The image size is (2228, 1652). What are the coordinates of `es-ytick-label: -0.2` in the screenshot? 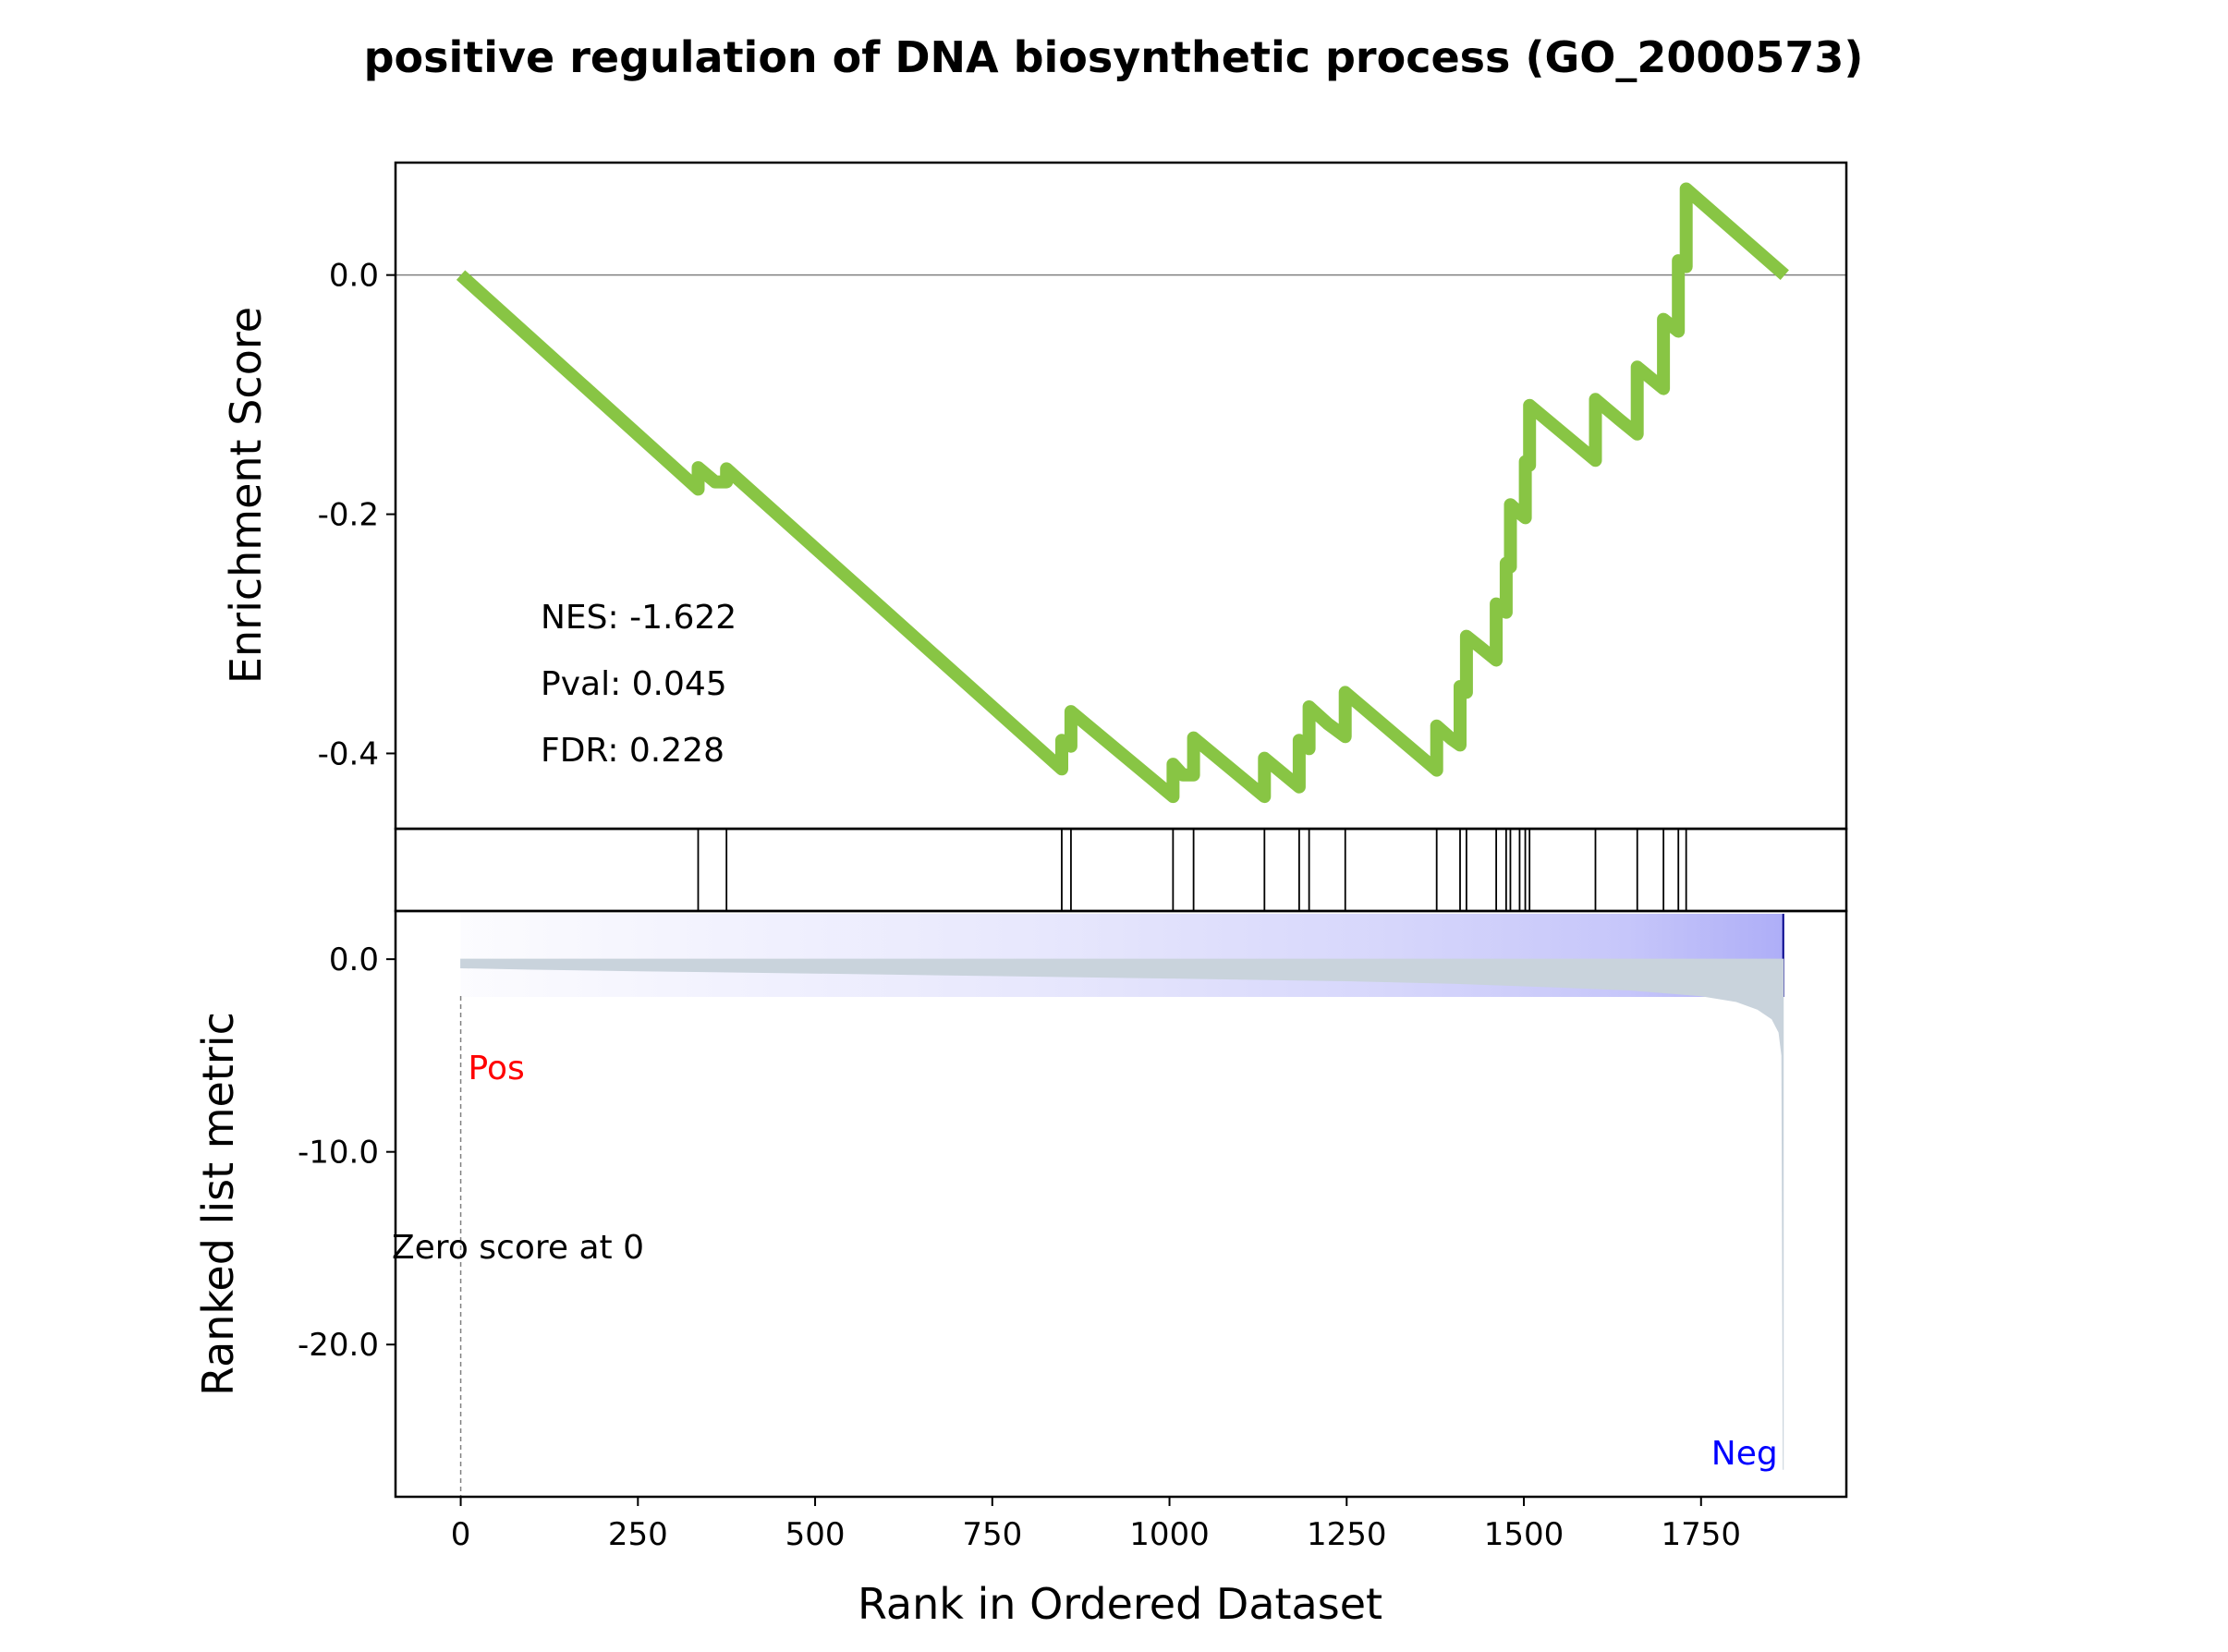 It's located at (348, 515).